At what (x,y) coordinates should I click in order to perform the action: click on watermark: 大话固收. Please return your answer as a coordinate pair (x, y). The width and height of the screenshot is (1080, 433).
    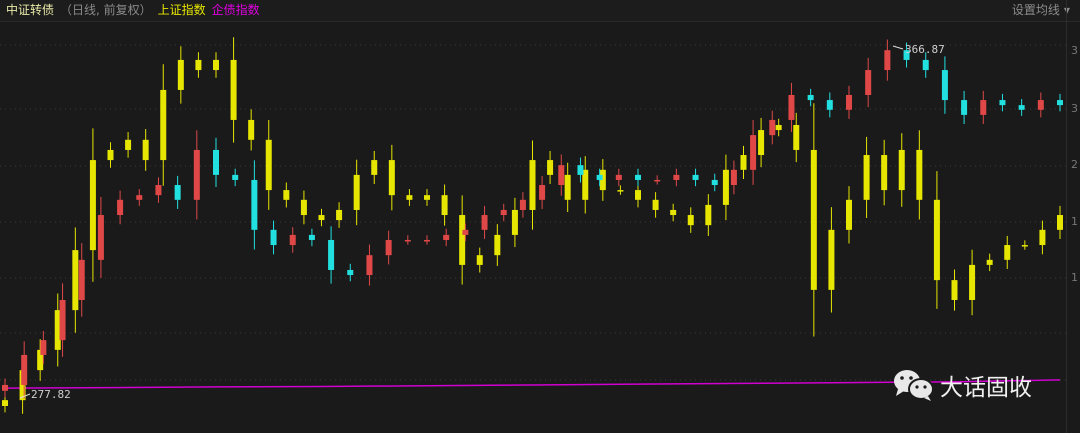
    Looking at the image, I should click on (962, 385).